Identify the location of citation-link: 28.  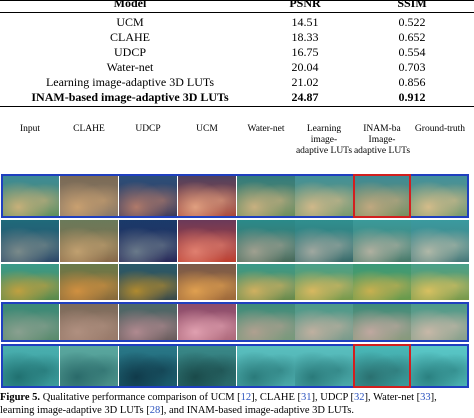
(155, 410).